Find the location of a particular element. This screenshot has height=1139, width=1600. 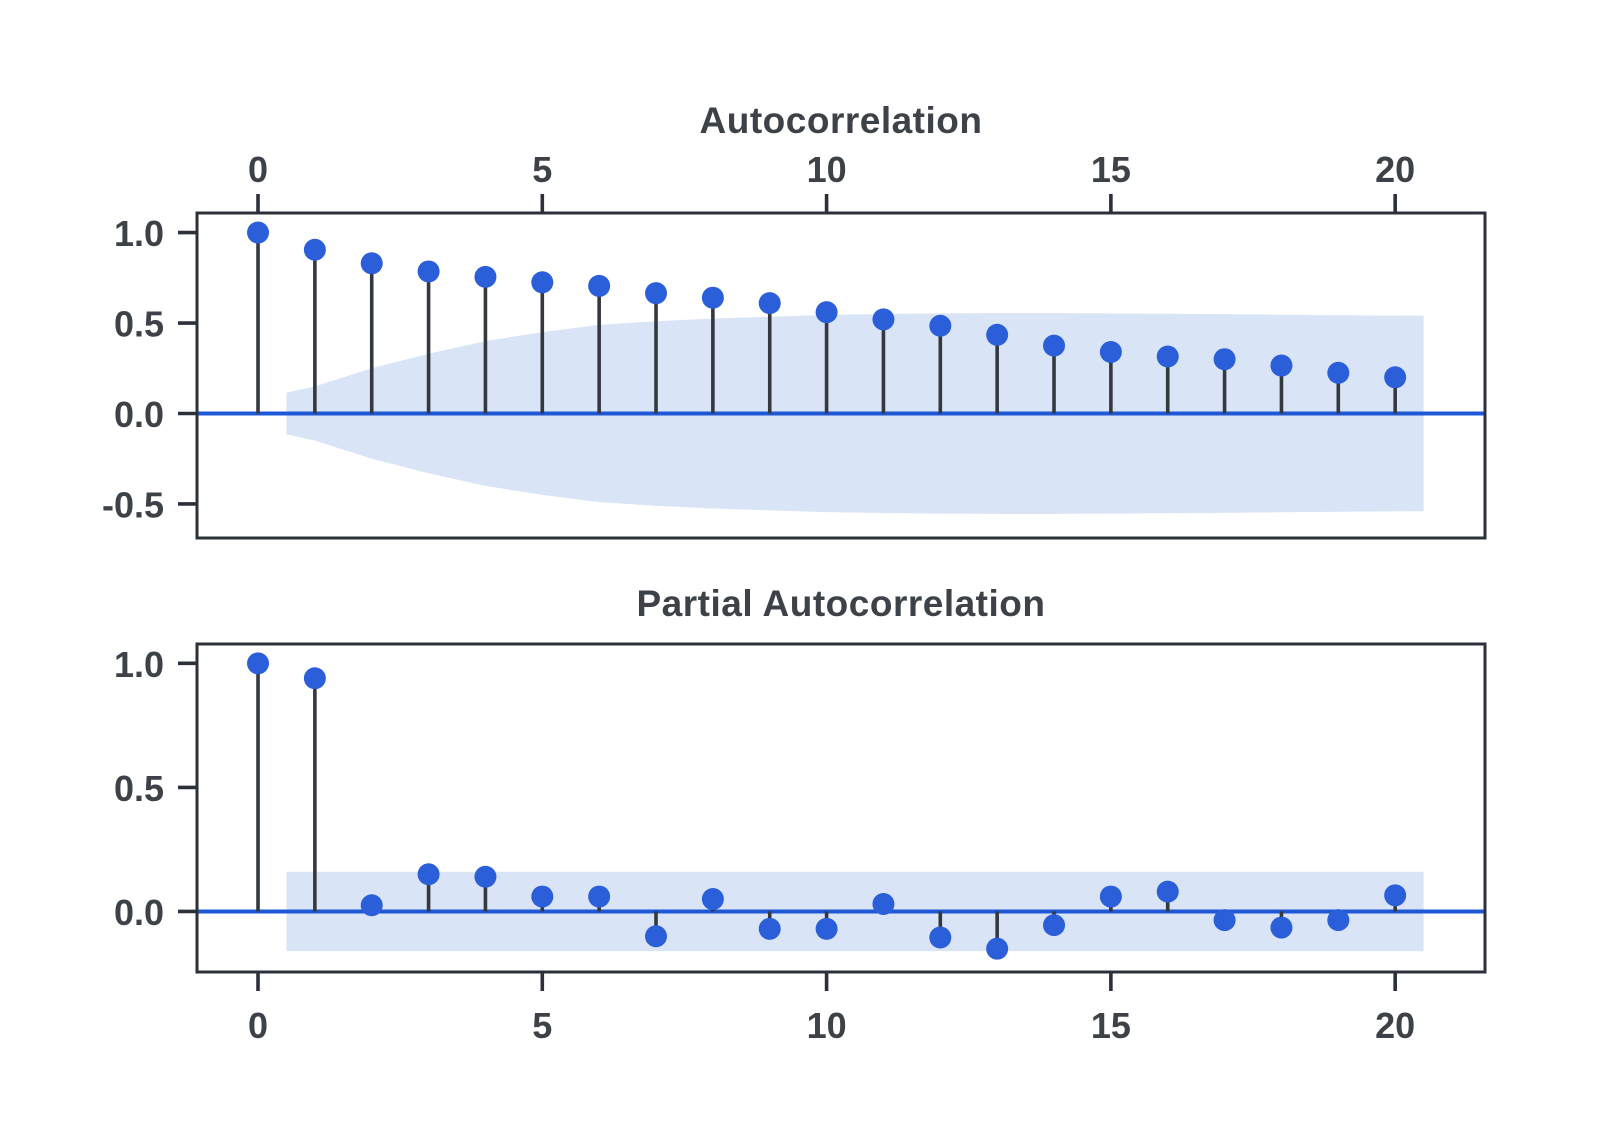

pacf-x-tick-label: 0 is located at coordinates (258, 1025).